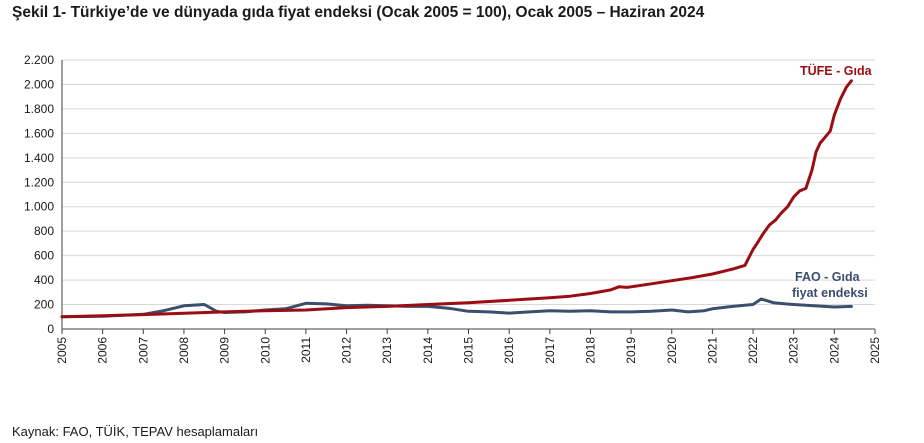 Image resolution: width=924 pixels, height=443 pixels. What do you see at coordinates (794, 350) in the screenshot?
I see `x-tick-label: 2023` at bounding box center [794, 350].